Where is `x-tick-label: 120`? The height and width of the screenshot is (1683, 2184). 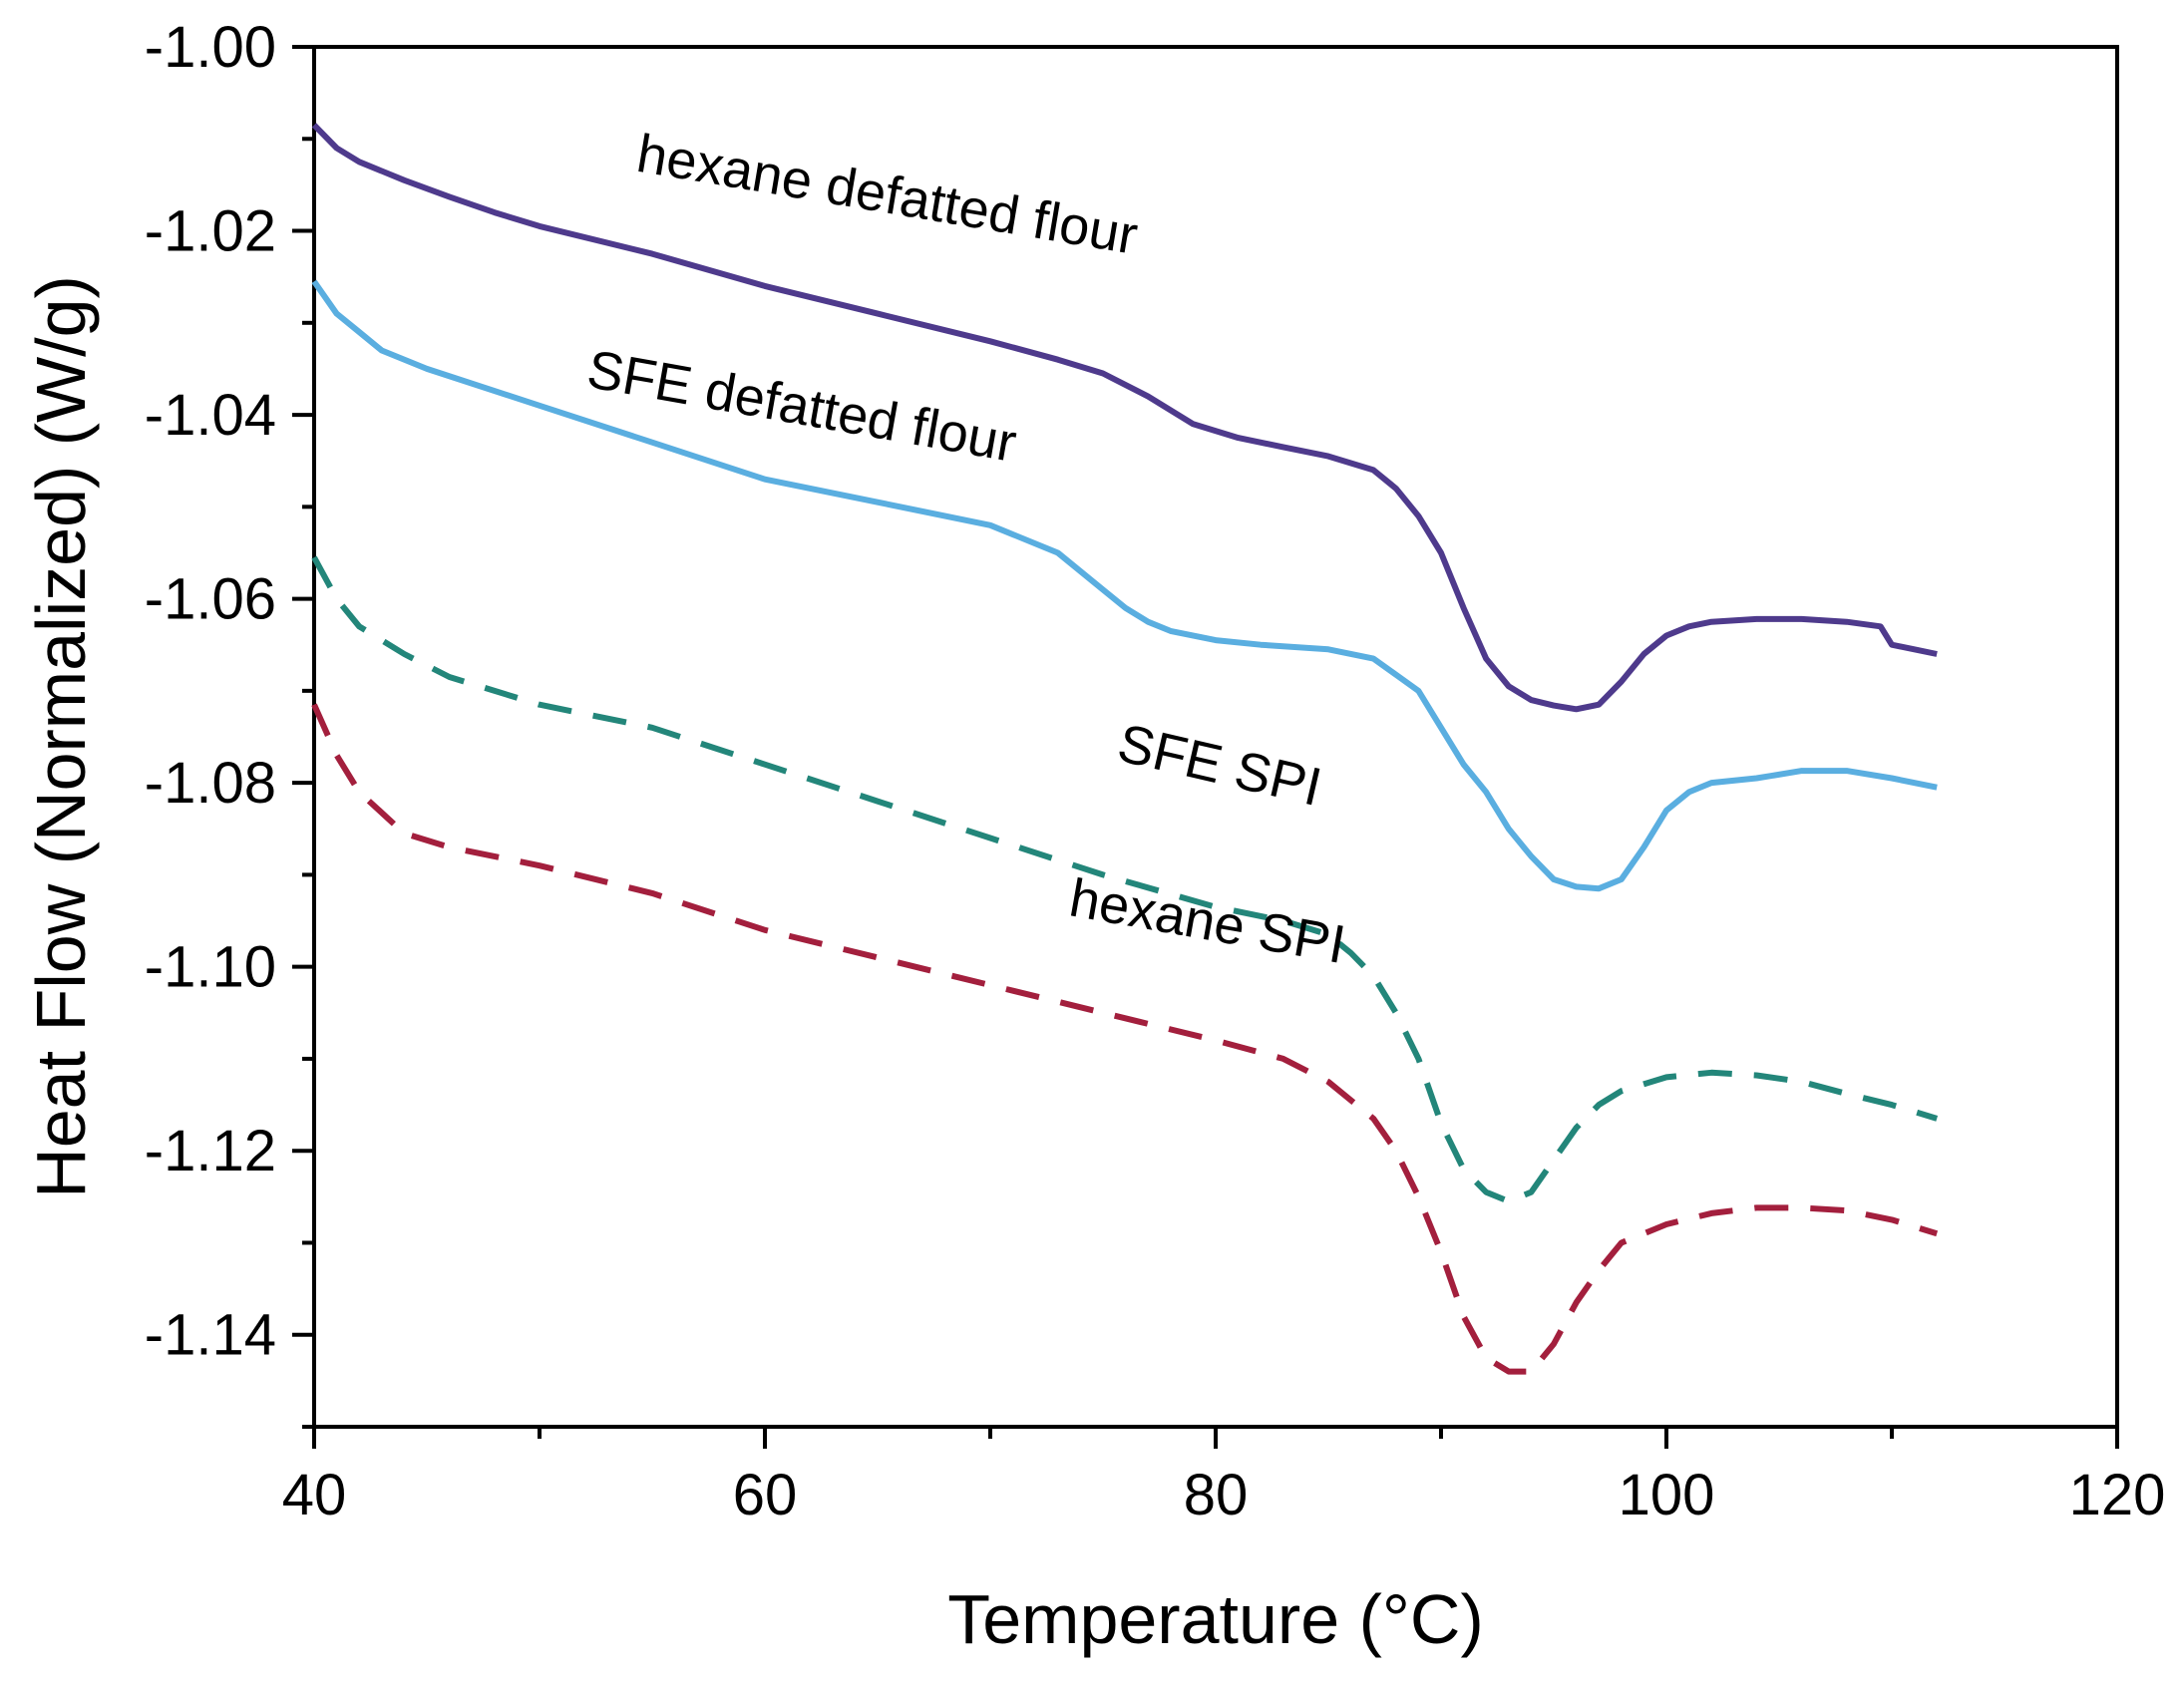
x-tick-label: 120 is located at coordinates (2117, 1495).